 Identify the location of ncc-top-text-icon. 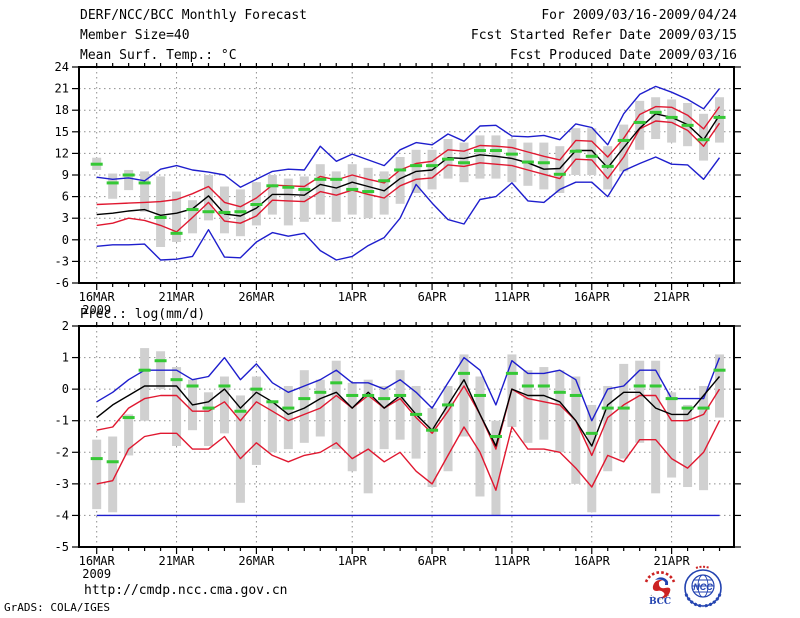
(703, 567).